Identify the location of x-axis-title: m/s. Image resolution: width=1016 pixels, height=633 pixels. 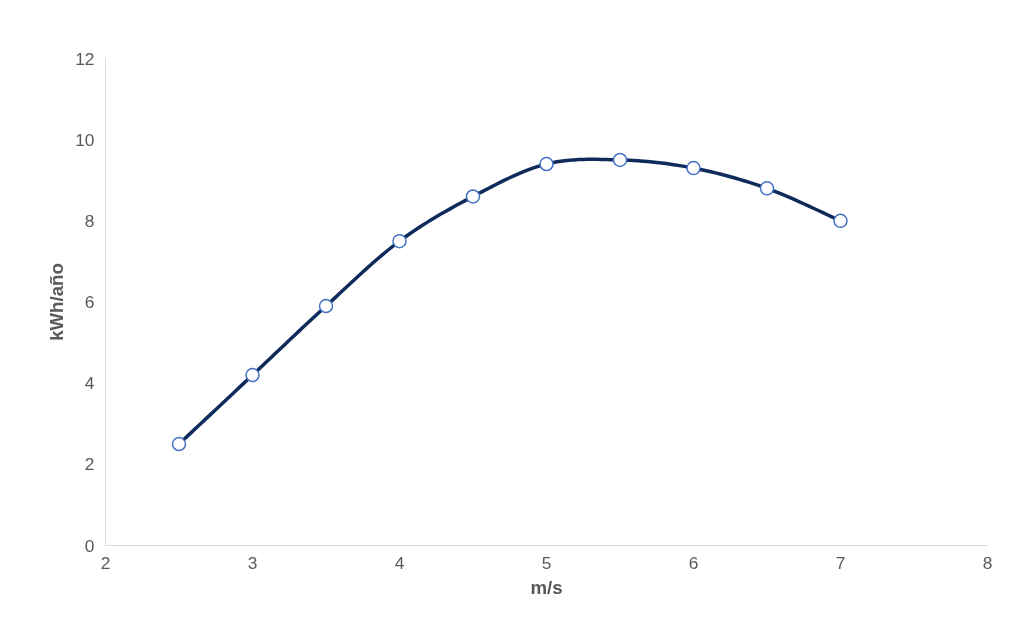
(546, 587).